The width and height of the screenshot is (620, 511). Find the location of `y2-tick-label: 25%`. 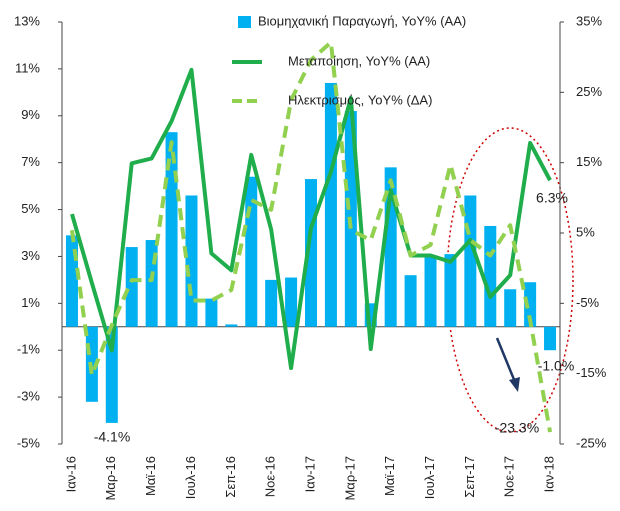

y2-tick-label: 25% is located at coordinates (589, 91).